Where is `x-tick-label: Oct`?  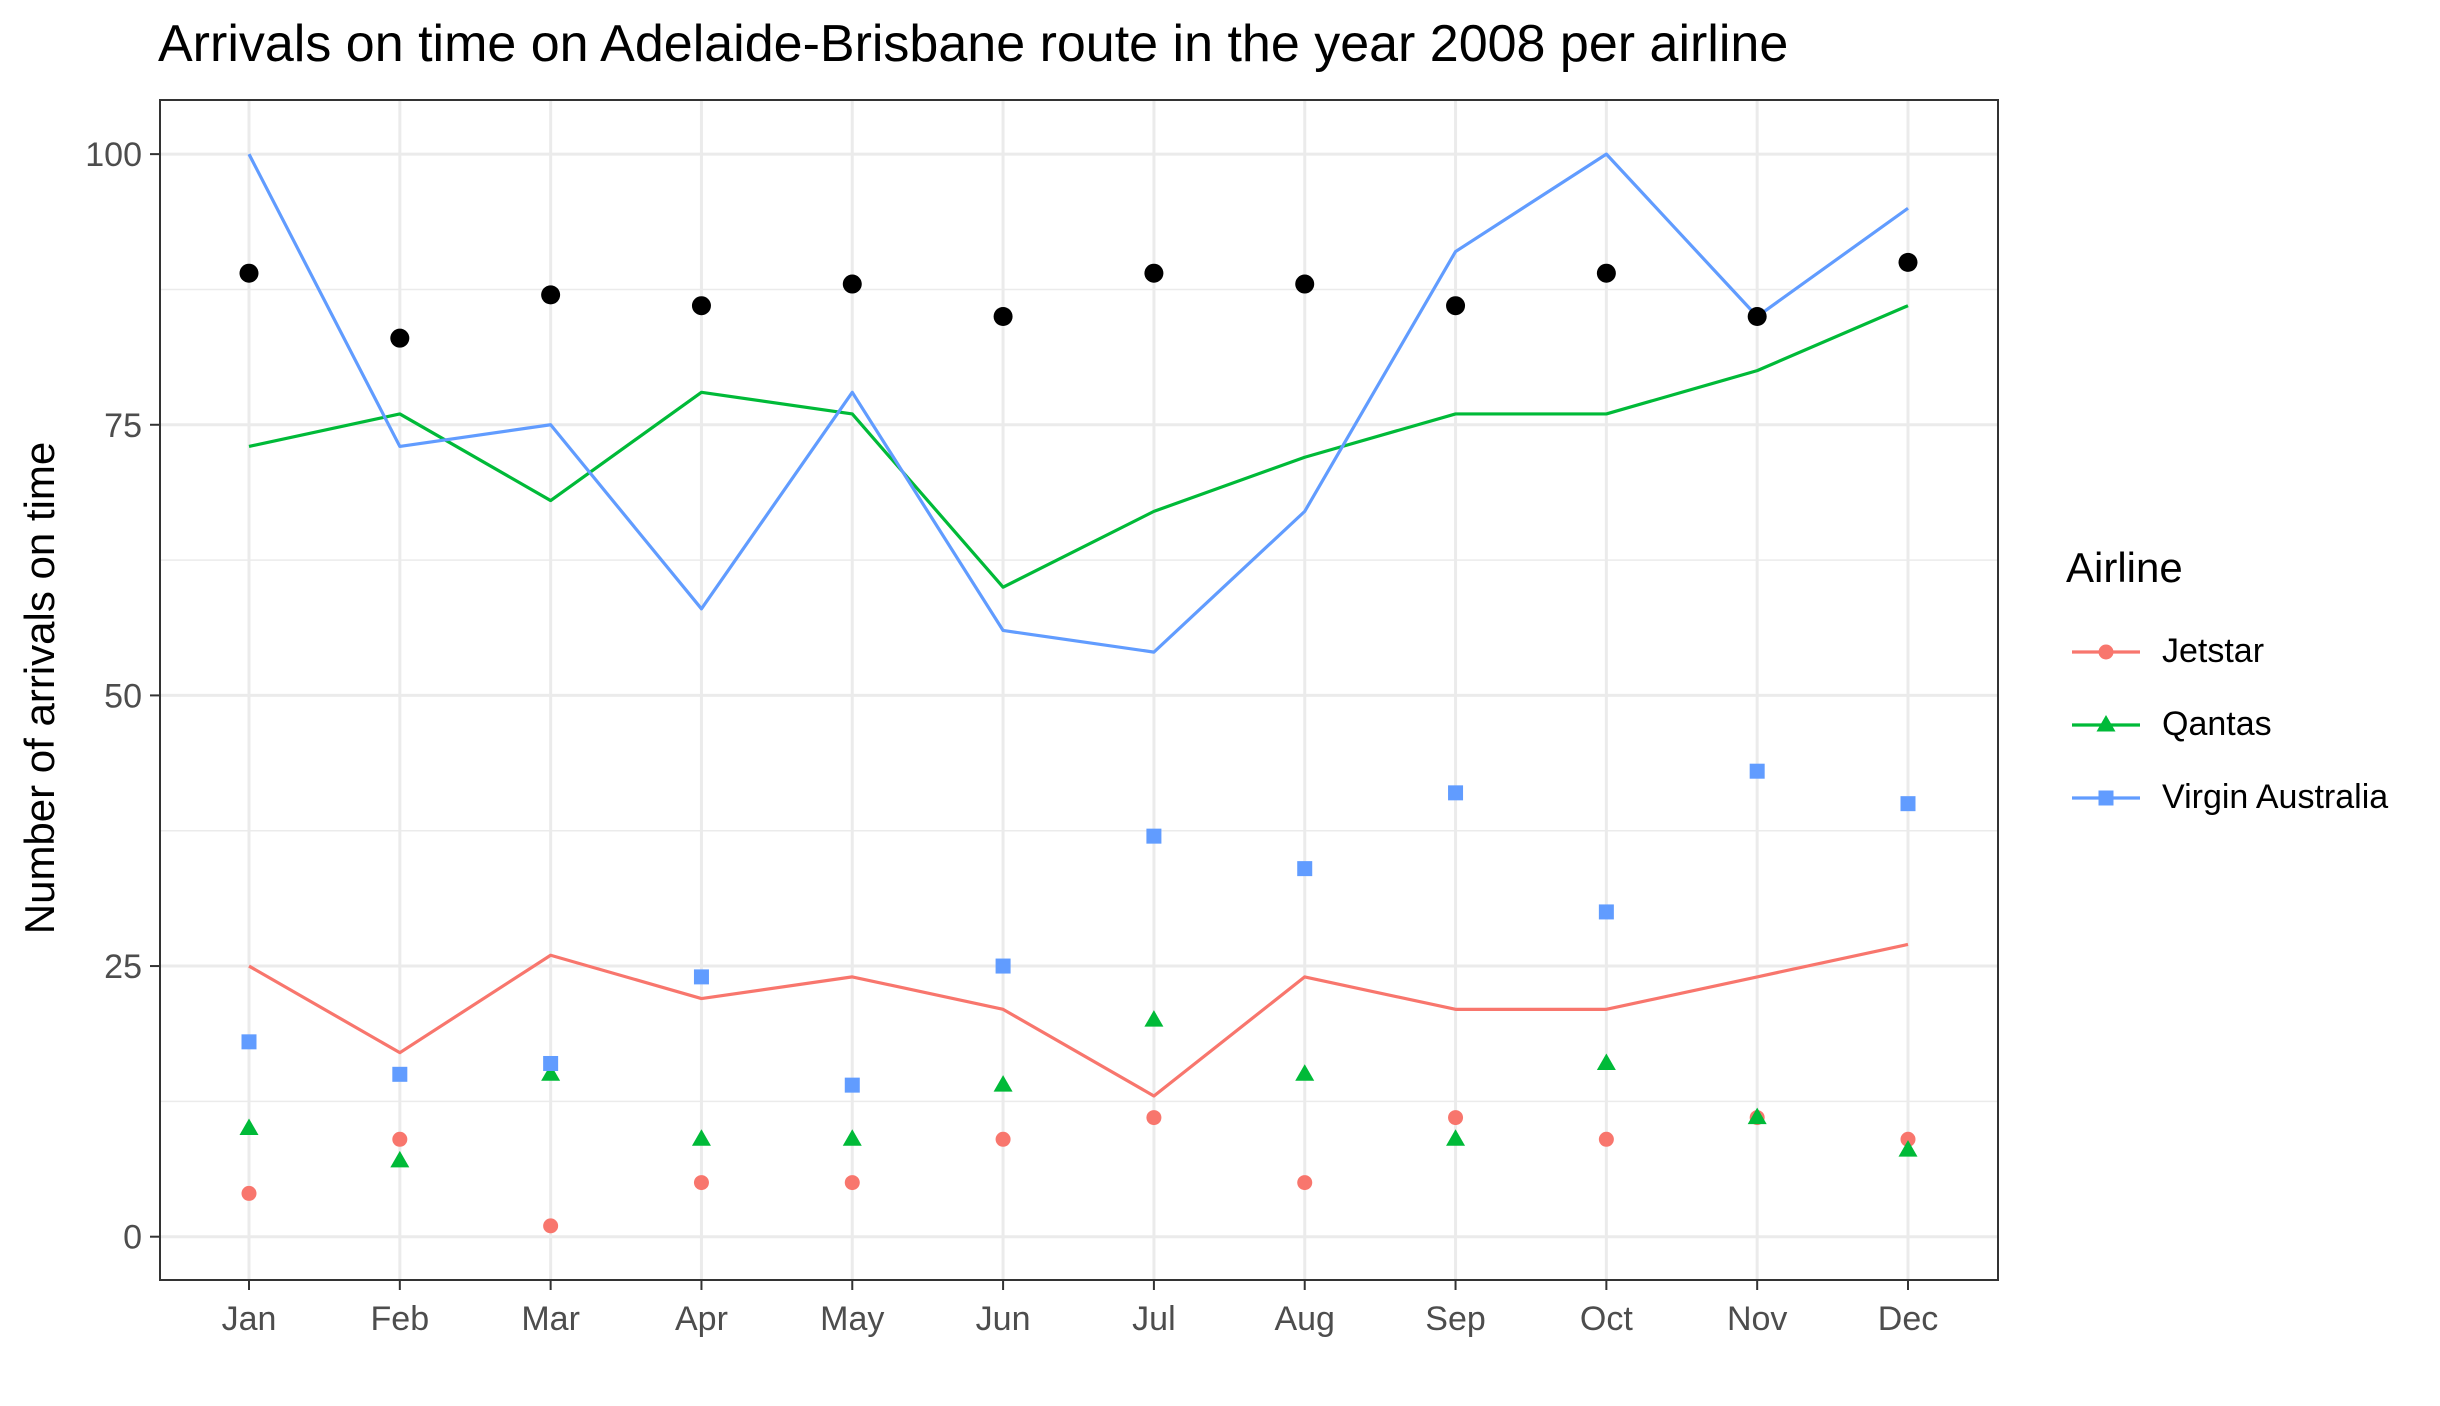
x-tick-label: Oct is located at coordinates (1606, 1319).